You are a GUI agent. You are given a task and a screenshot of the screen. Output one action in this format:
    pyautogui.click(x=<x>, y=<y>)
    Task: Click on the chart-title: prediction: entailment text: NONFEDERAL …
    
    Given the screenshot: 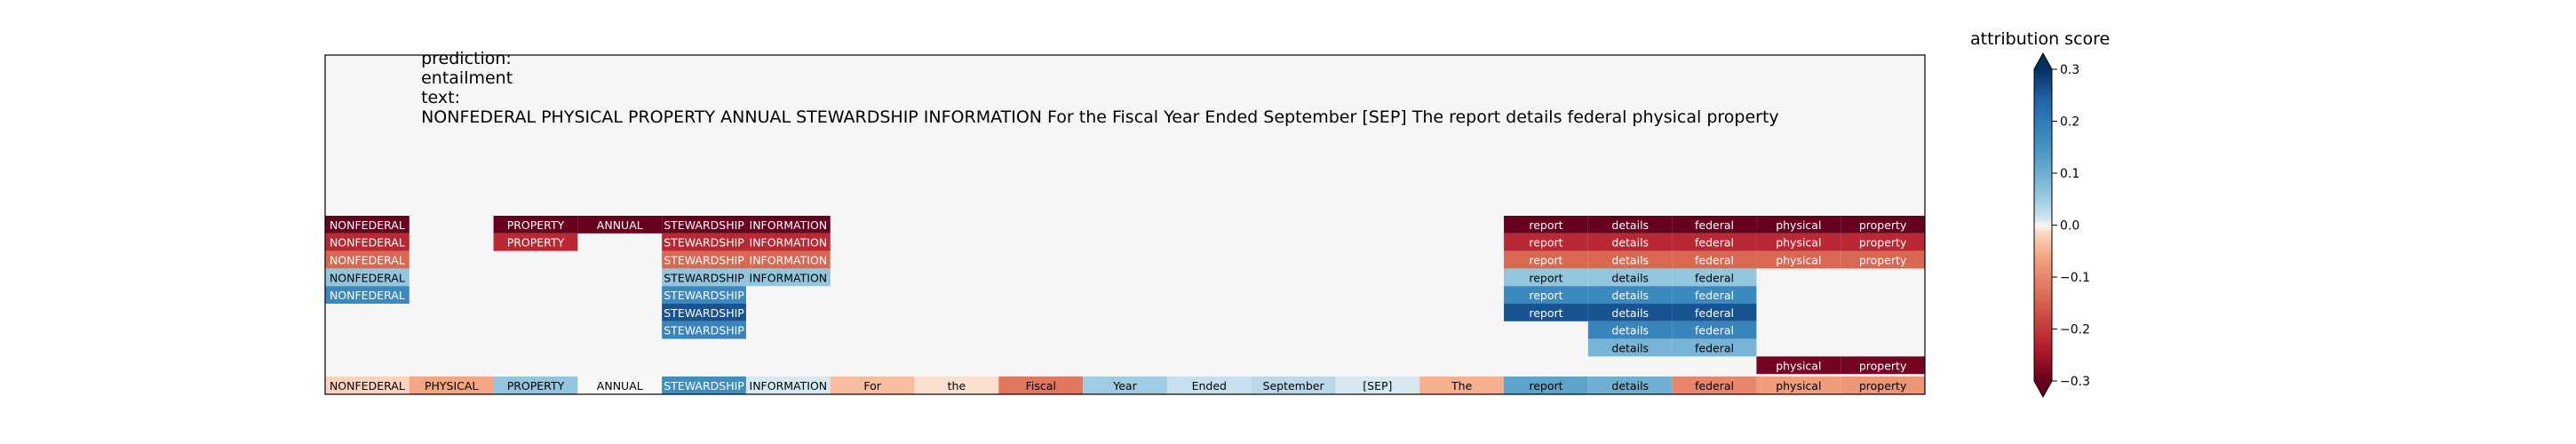 What is the action you would take?
    pyautogui.click(x=1094, y=78)
    